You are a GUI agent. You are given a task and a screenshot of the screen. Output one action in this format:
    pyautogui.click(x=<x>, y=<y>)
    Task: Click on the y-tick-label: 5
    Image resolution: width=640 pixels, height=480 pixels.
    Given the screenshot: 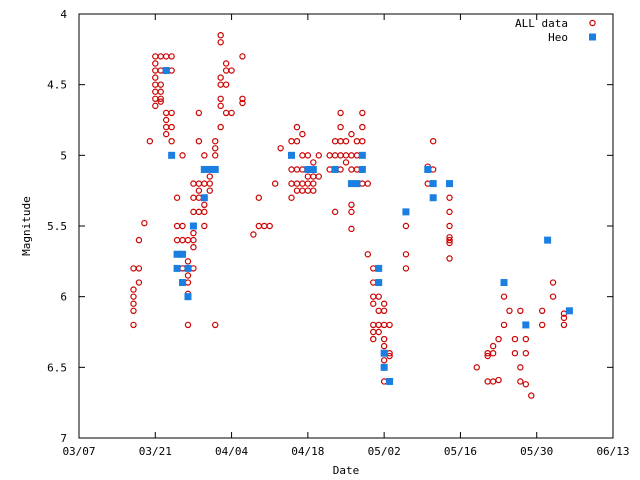 What is the action you would take?
    pyautogui.click(x=63, y=155)
    